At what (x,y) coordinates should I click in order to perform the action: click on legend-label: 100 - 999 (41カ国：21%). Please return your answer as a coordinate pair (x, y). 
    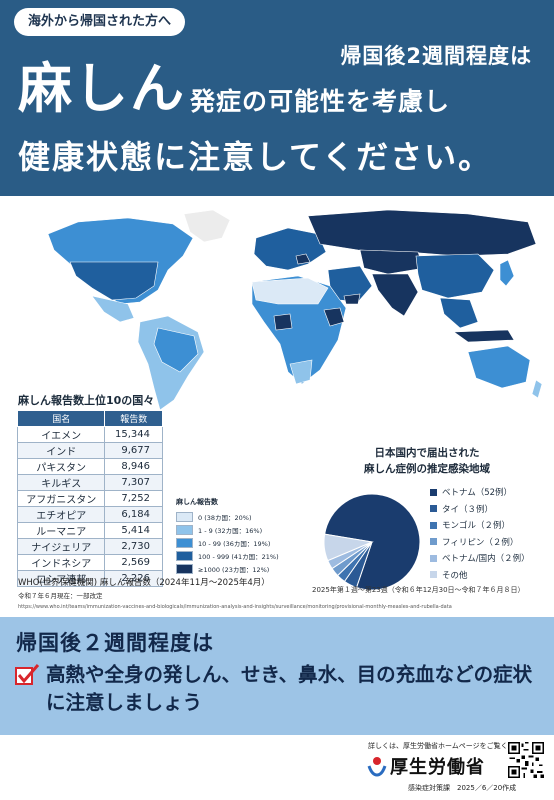
    Looking at the image, I should click on (238, 556).